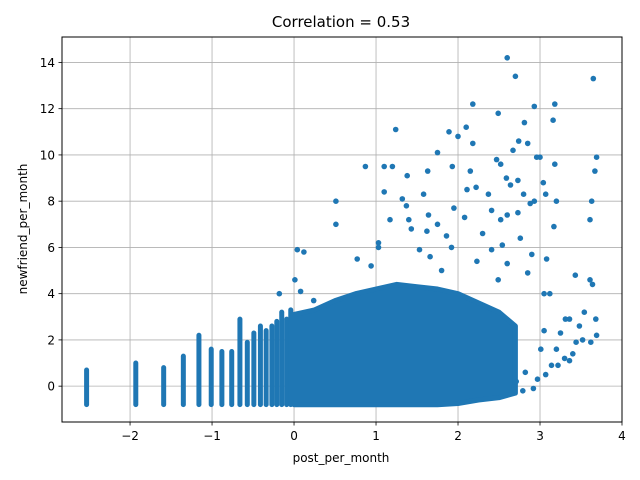  I want to click on y-tick-label: 2, so click(51, 340).